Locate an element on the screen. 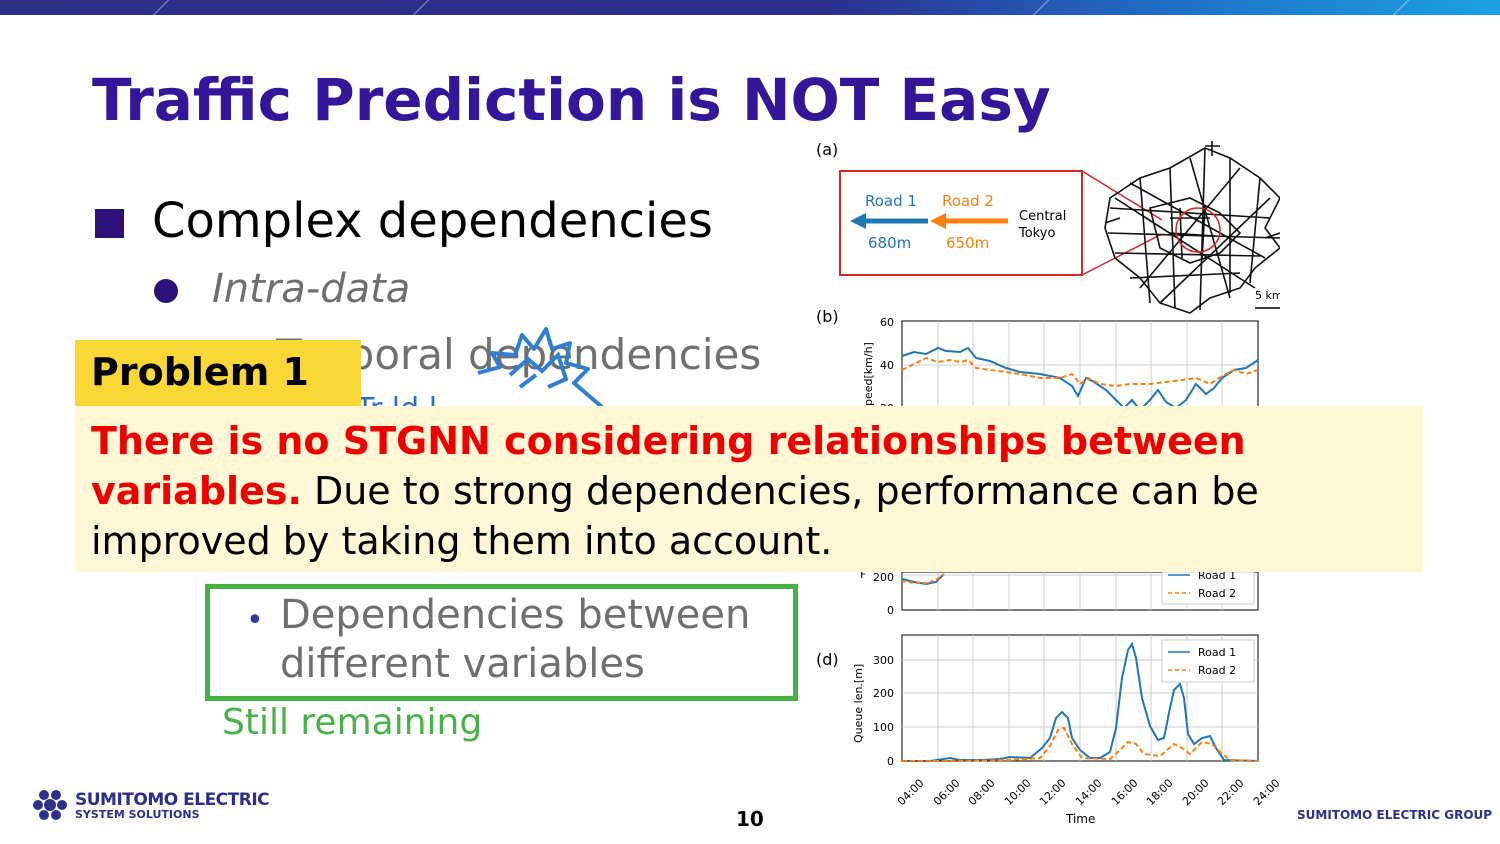 This screenshot has width=1500, height=844. x-tick: 08:00 is located at coordinates (982, 793).